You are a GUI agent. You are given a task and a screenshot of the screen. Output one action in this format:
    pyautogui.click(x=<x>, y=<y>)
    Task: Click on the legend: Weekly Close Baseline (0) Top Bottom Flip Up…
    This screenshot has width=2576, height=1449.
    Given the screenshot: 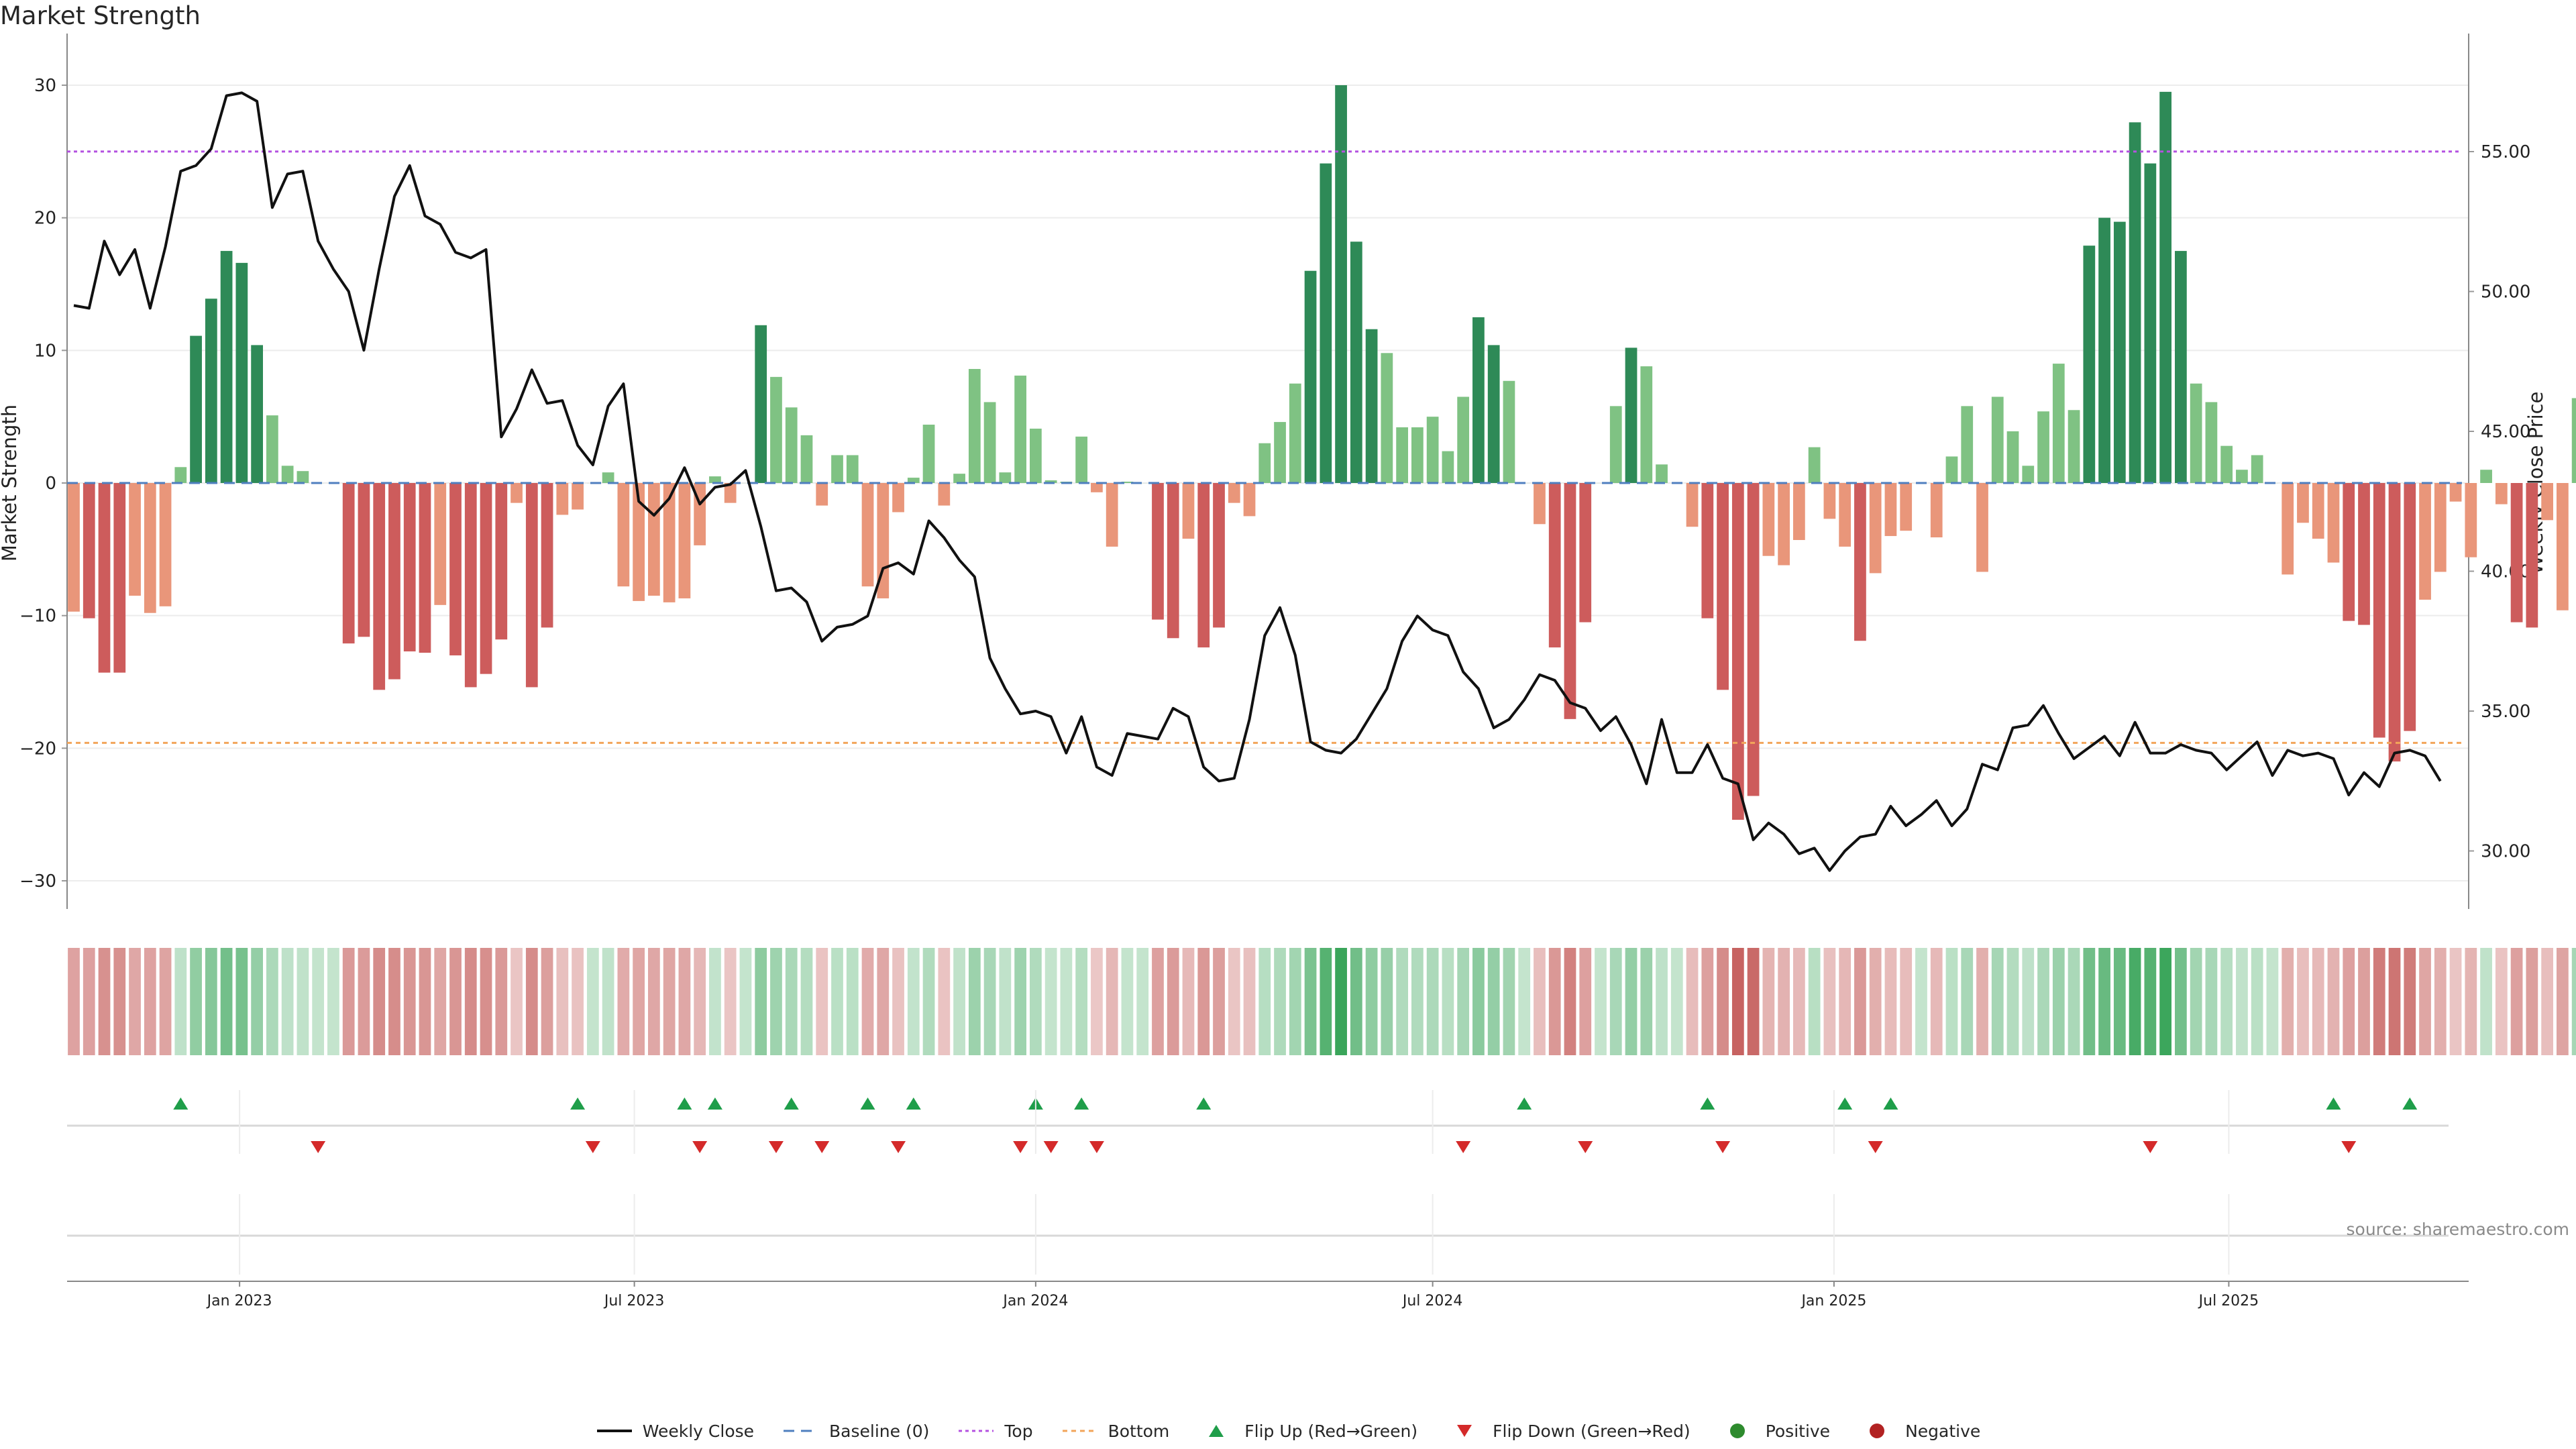 What is the action you would take?
    pyautogui.click(x=1288, y=1431)
    